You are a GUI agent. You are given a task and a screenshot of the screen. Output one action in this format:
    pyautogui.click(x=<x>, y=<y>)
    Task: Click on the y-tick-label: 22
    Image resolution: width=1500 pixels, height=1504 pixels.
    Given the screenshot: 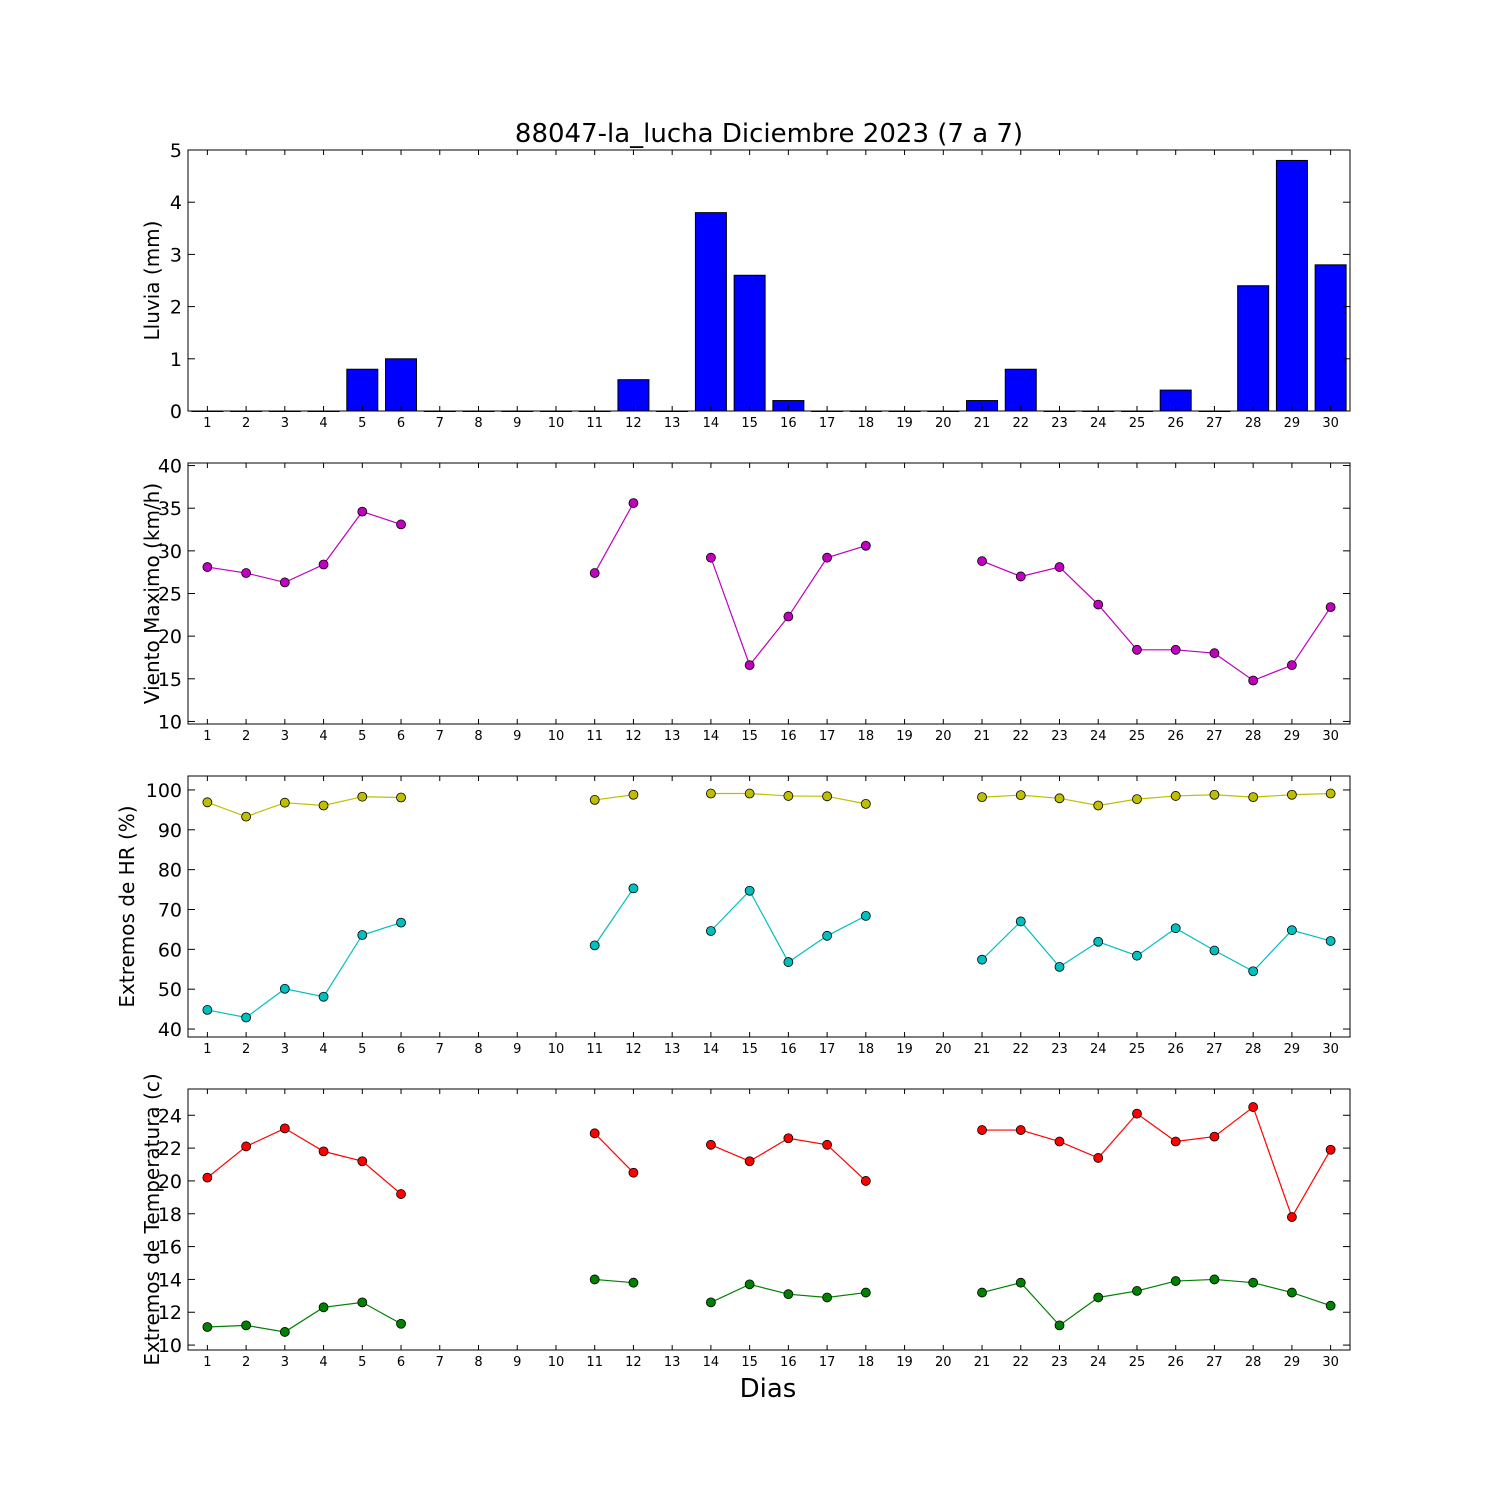 What is the action you would take?
    pyautogui.click(x=170, y=1149)
    